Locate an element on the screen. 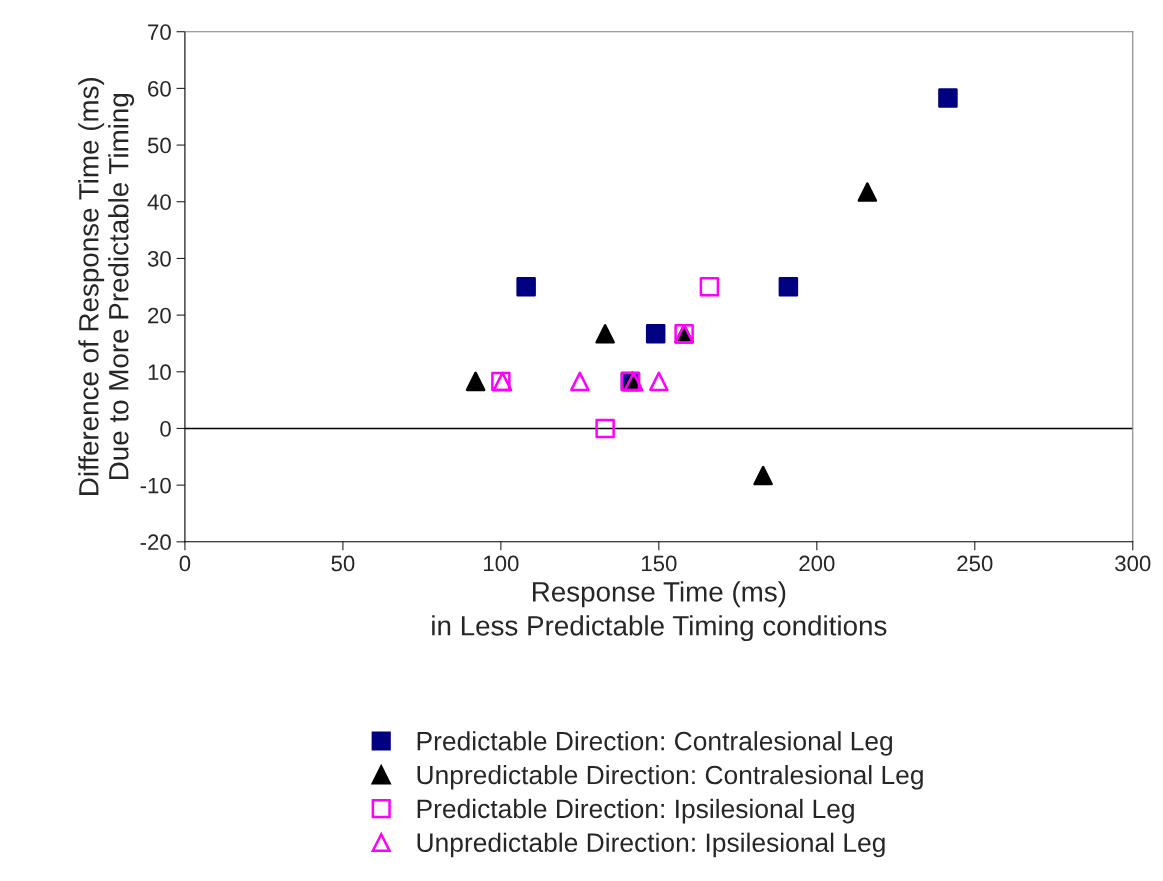  y-tick-label: -20 is located at coordinates (155, 542).